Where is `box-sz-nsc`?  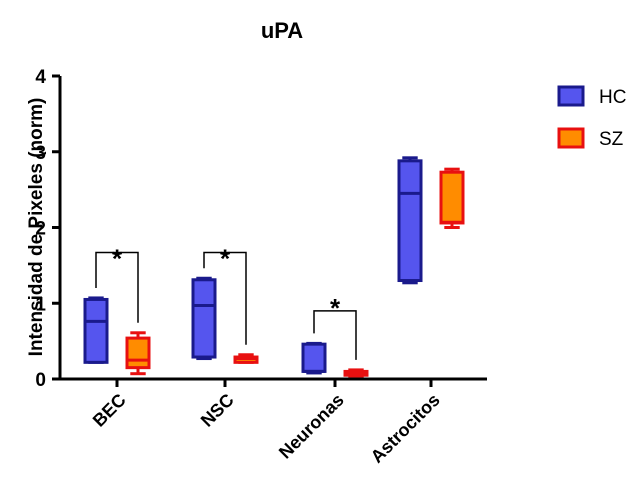 box-sz-nsc is located at coordinates (246, 358).